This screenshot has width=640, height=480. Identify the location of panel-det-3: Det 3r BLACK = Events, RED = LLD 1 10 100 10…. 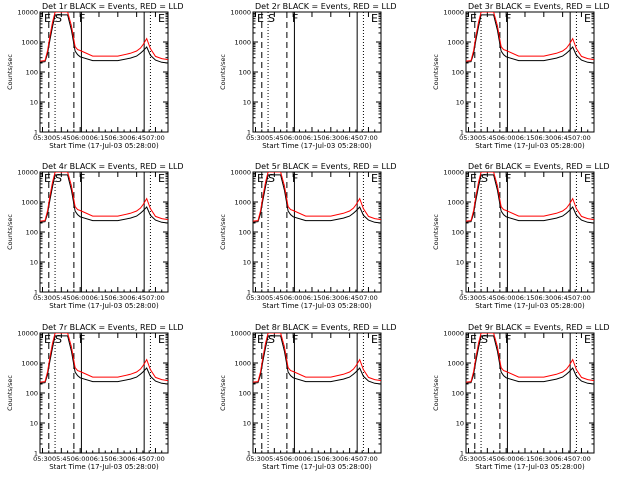
(521, 76).